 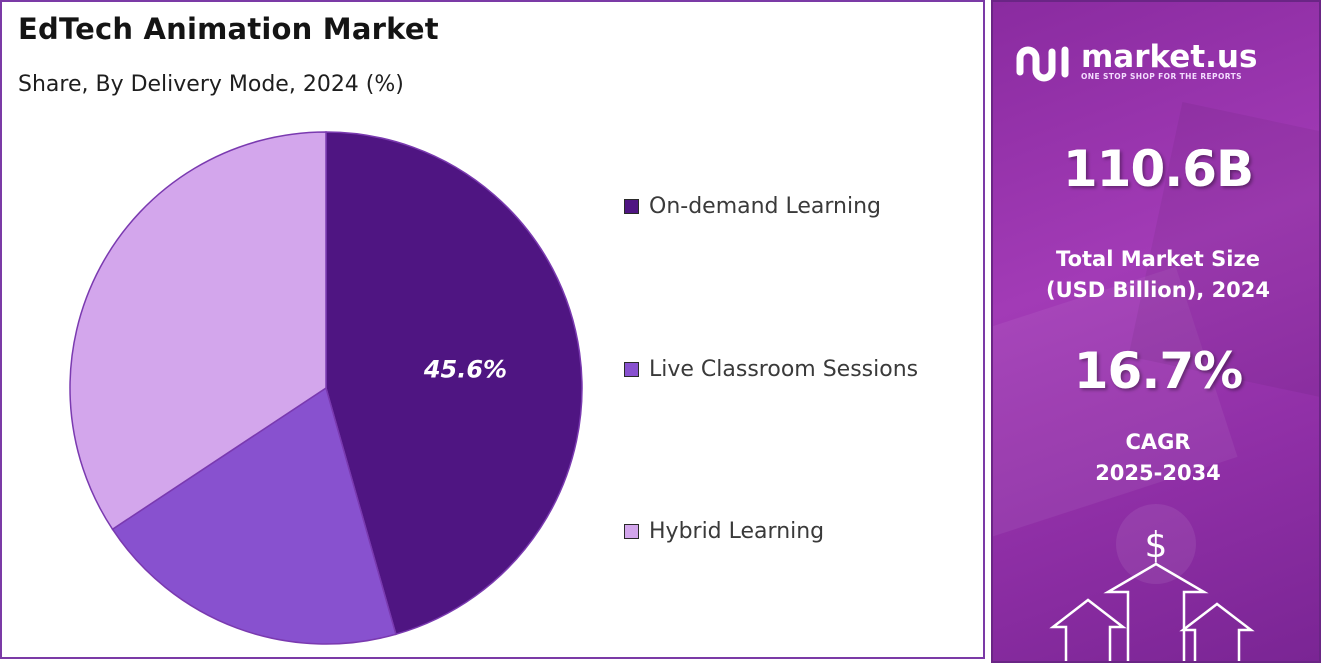 I want to click on market-size-label-line2: (USD Billion), 2024, so click(x=1158, y=290).